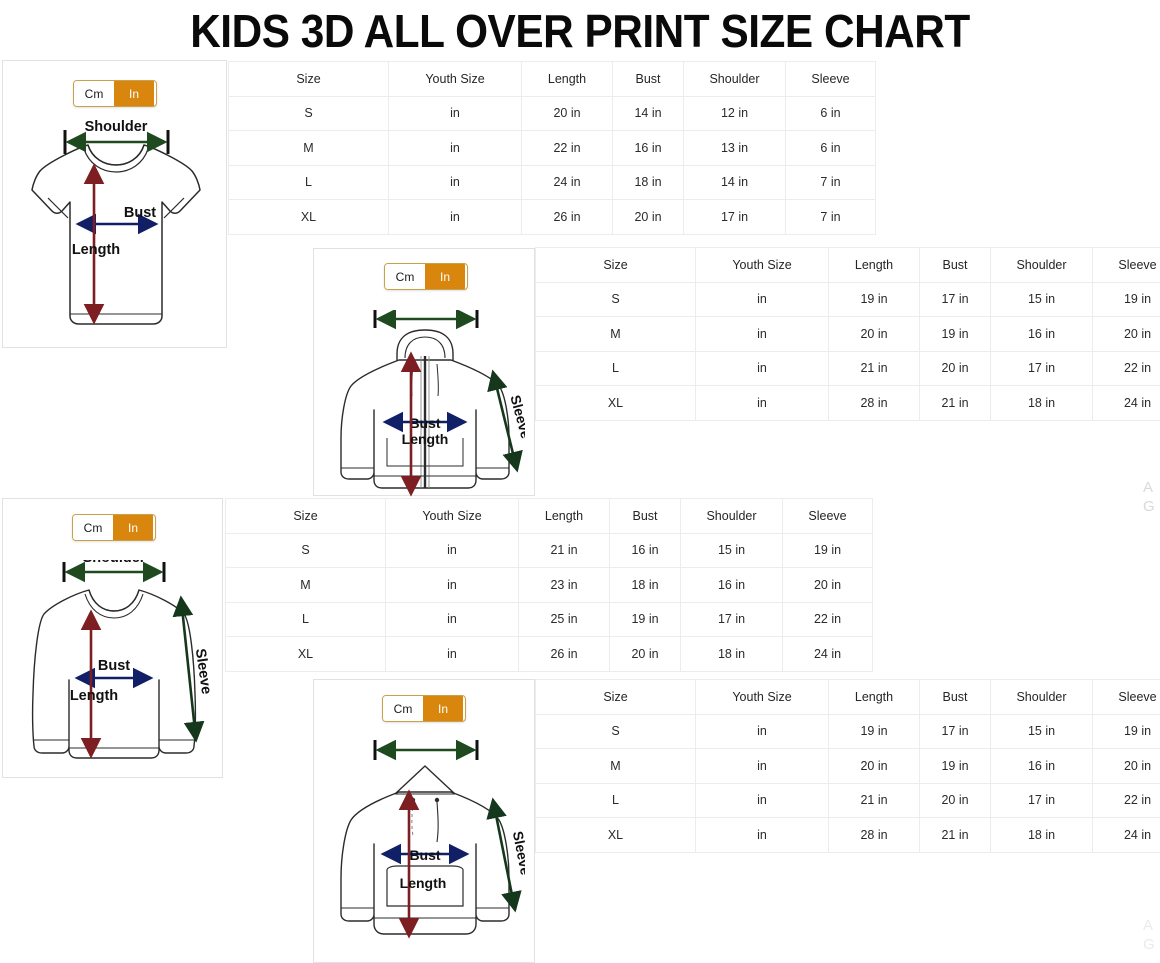  I want to click on cell-shoulder: 15 in, so click(1041, 299).